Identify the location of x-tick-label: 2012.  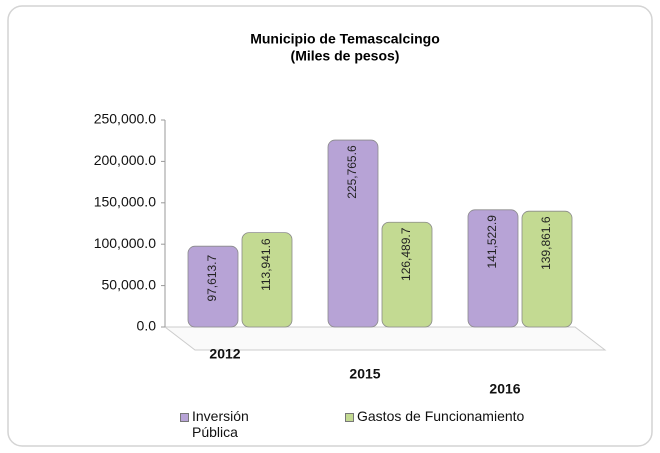
(224, 354).